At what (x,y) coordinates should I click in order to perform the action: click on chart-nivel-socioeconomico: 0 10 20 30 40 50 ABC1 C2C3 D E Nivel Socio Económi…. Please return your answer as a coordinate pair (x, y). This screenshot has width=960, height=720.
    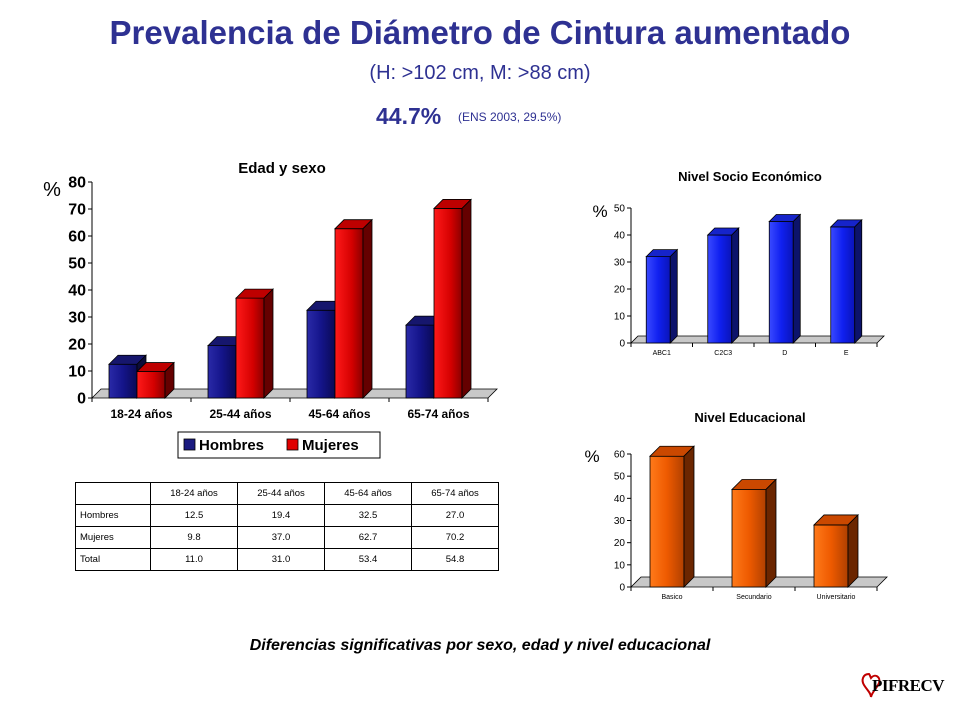
    Looking at the image, I should click on (738, 263).